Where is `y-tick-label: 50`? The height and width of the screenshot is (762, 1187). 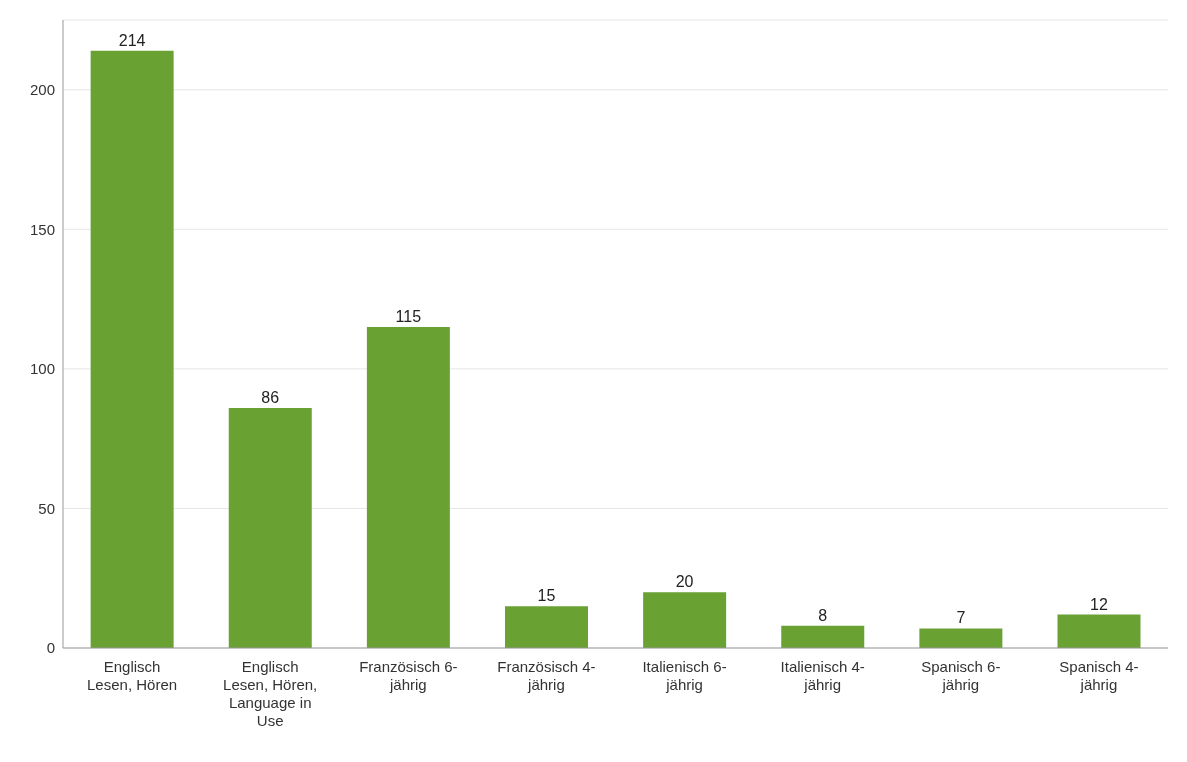 y-tick-label: 50 is located at coordinates (46, 508).